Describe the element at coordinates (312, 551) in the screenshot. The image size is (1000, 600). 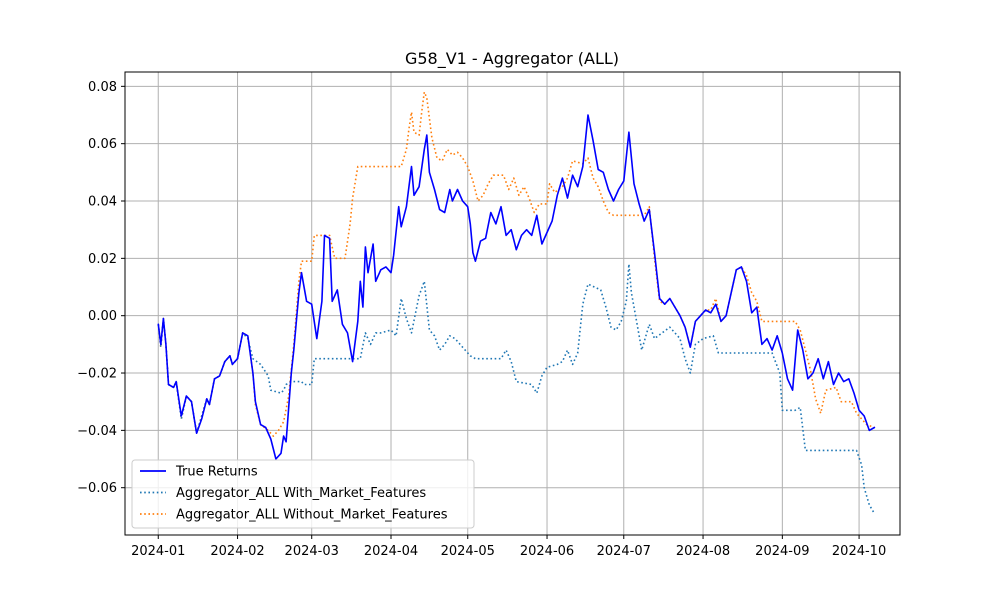
I see `x-tick-label: 2024-03` at that location.